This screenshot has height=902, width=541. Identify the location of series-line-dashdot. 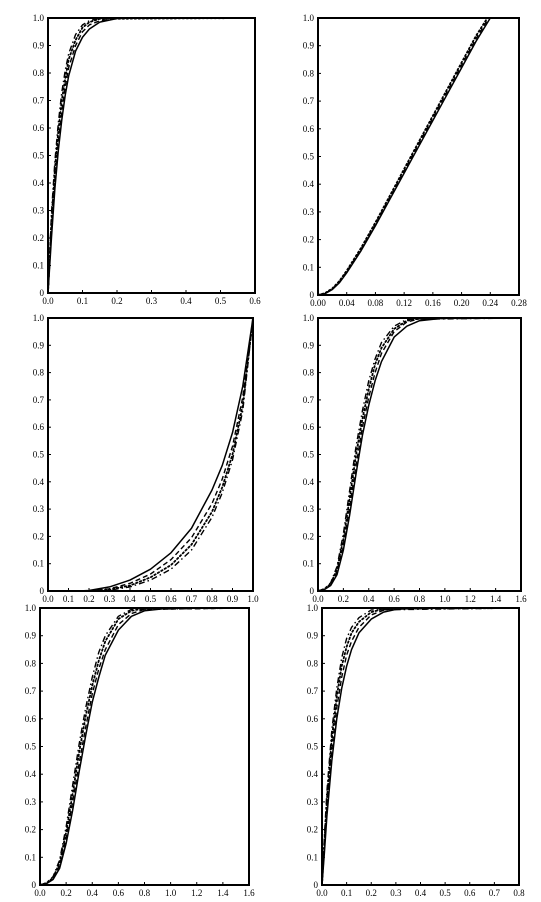
(144, 746).